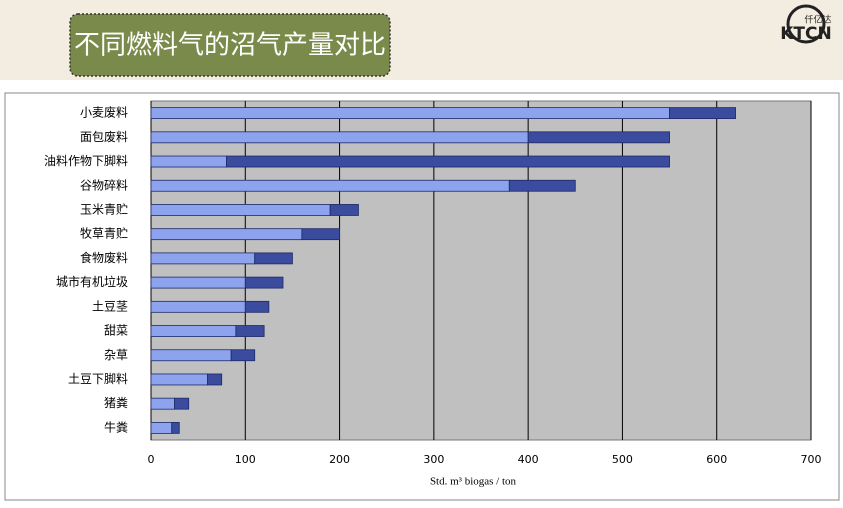 Image resolution: width=843 pixels, height=508 pixels. Describe the element at coordinates (110, 306) in the screenshot. I see `y-tick-label: 土豆茎` at that location.